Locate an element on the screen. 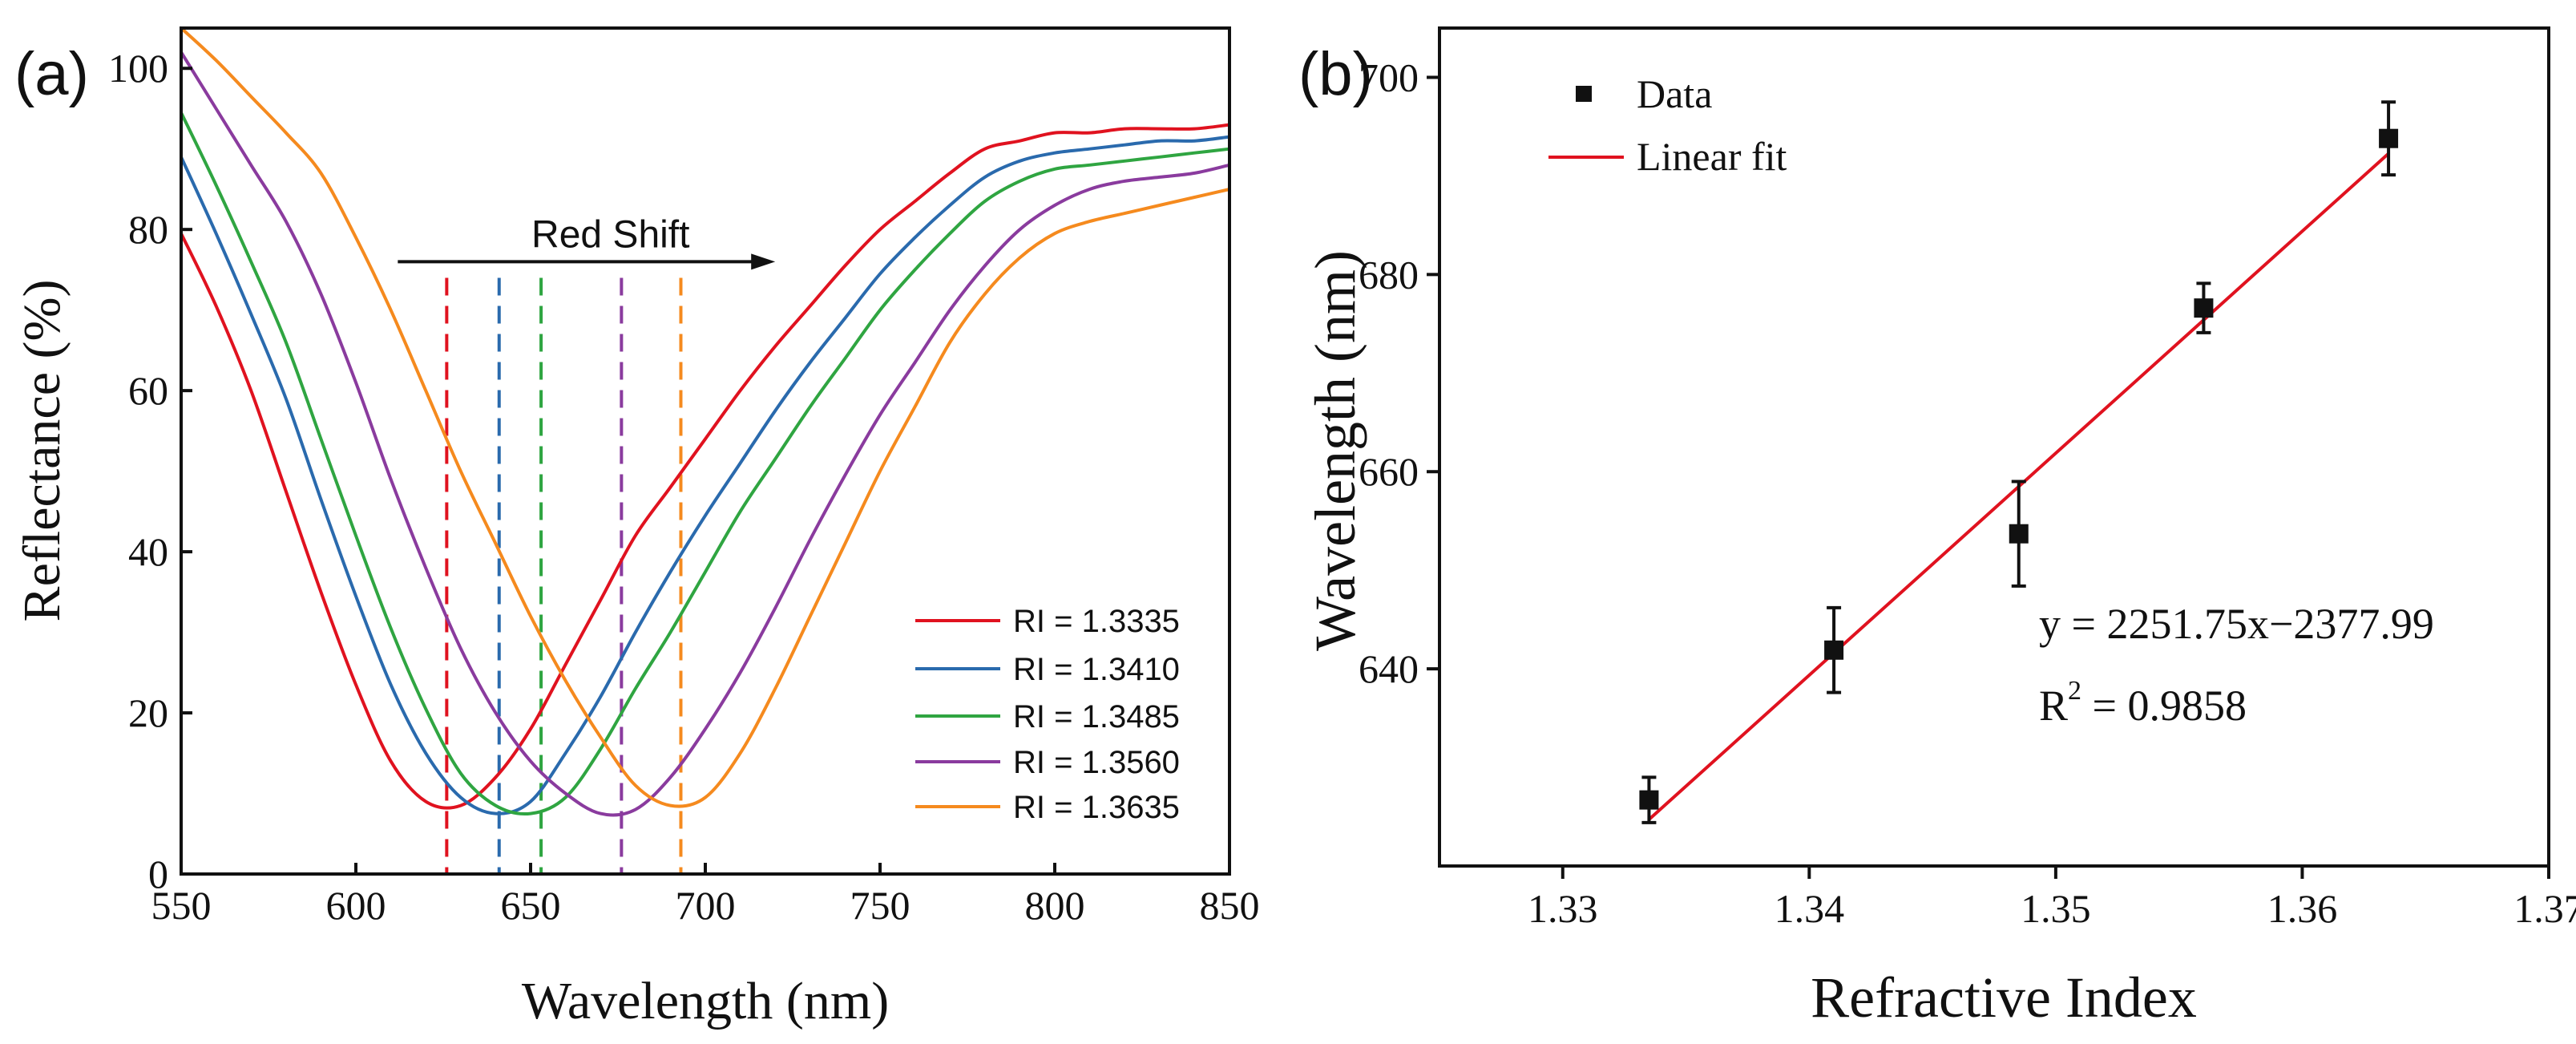 This screenshot has width=2576, height=1044. legend-entry: RI = 1.3635 is located at coordinates (1047, 807).